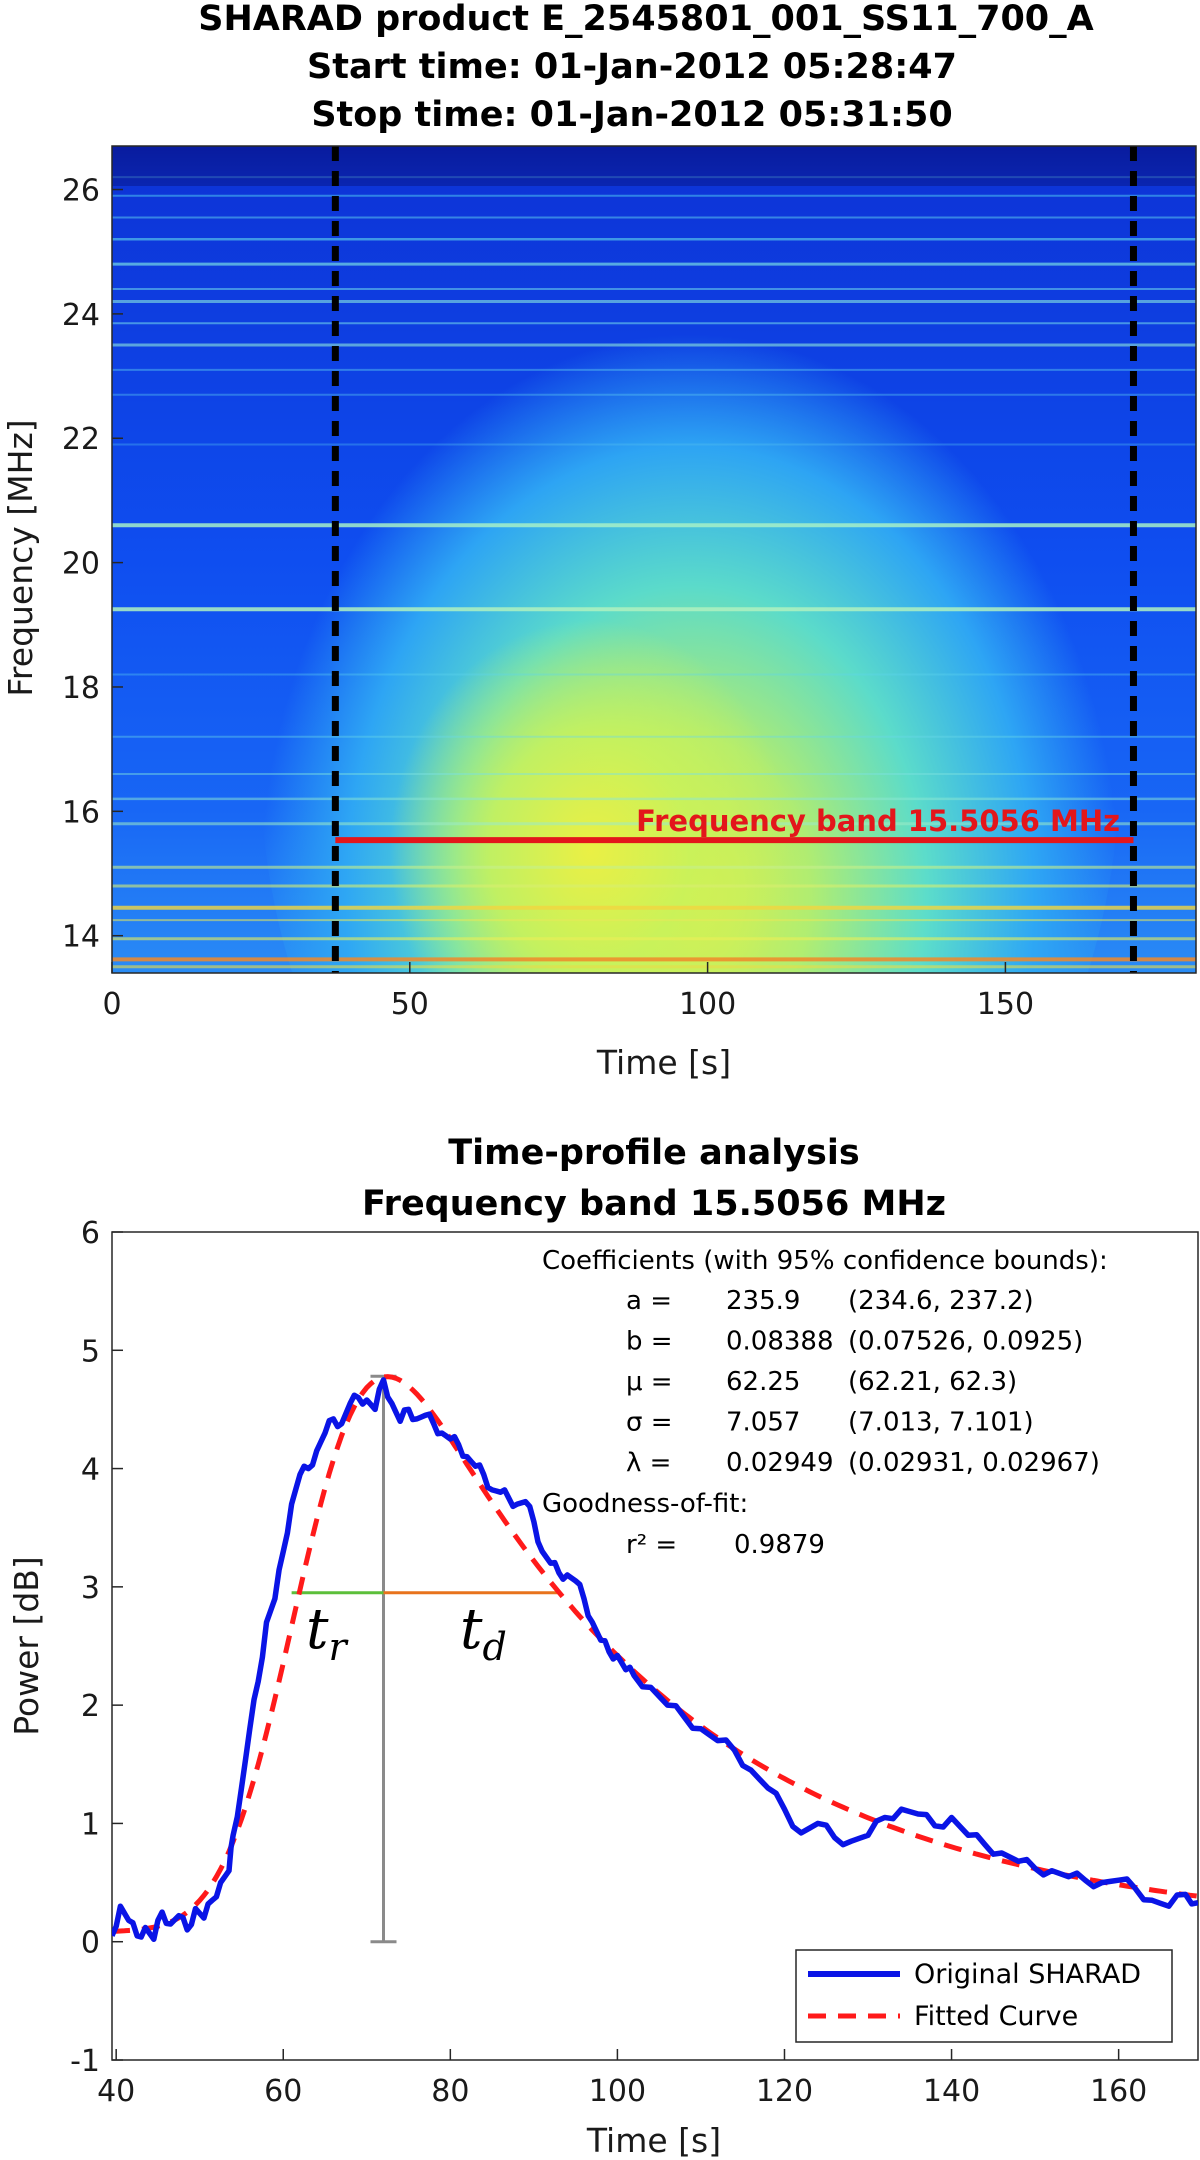 This screenshot has height=2160, width=1200. What do you see at coordinates (90, 1588) in the screenshot?
I see `y-tick-label: 3` at bounding box center [90, 1588].